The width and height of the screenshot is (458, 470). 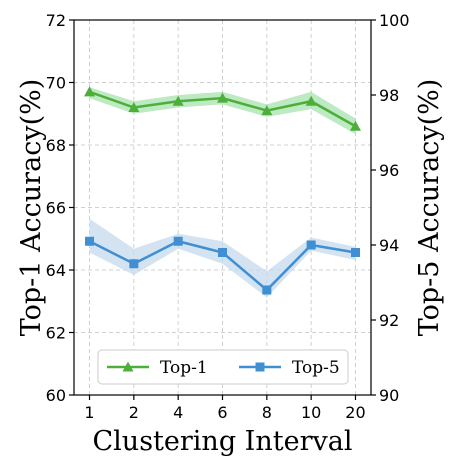 What do you see at coordinates (128, 366) in the screenshot?
I see `legend-marker-triangle` at bounding box center [128, 366].